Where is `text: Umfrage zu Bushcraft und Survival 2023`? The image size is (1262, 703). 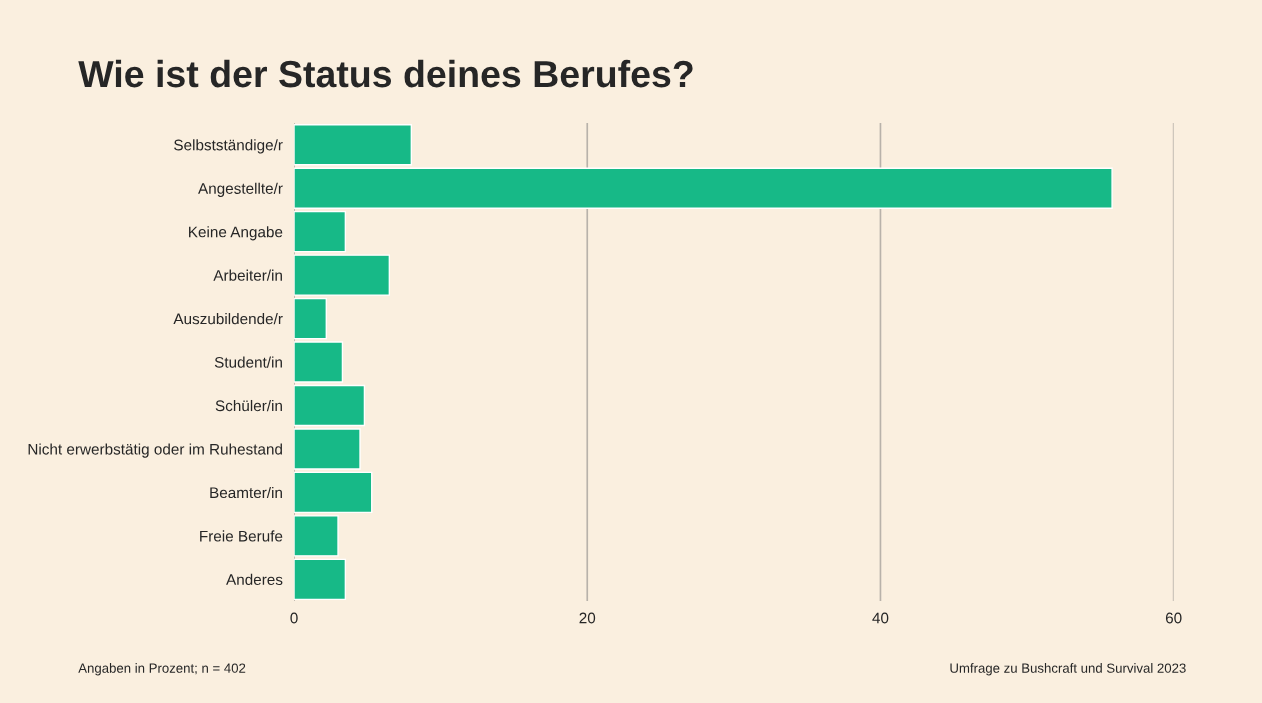 text: Umfrage zu Bushcraft und Survival 2023 is located at coordinates (1068, 669).